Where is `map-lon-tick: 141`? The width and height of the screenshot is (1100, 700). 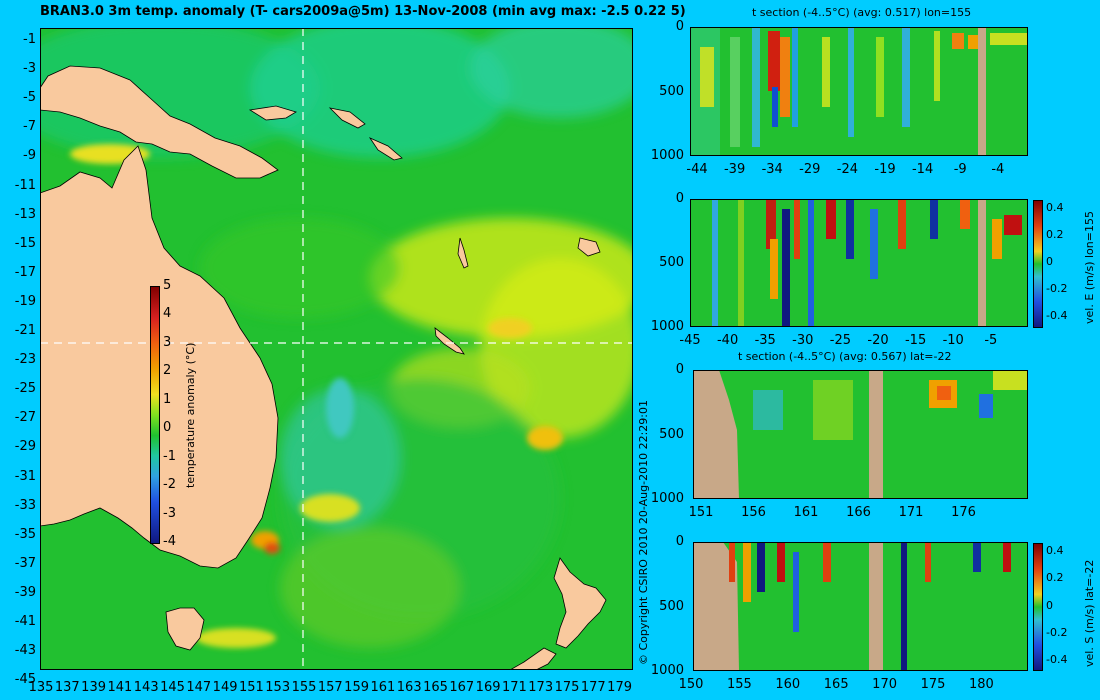 map-lon-tick: 141 is located at coordinates (120, 687).